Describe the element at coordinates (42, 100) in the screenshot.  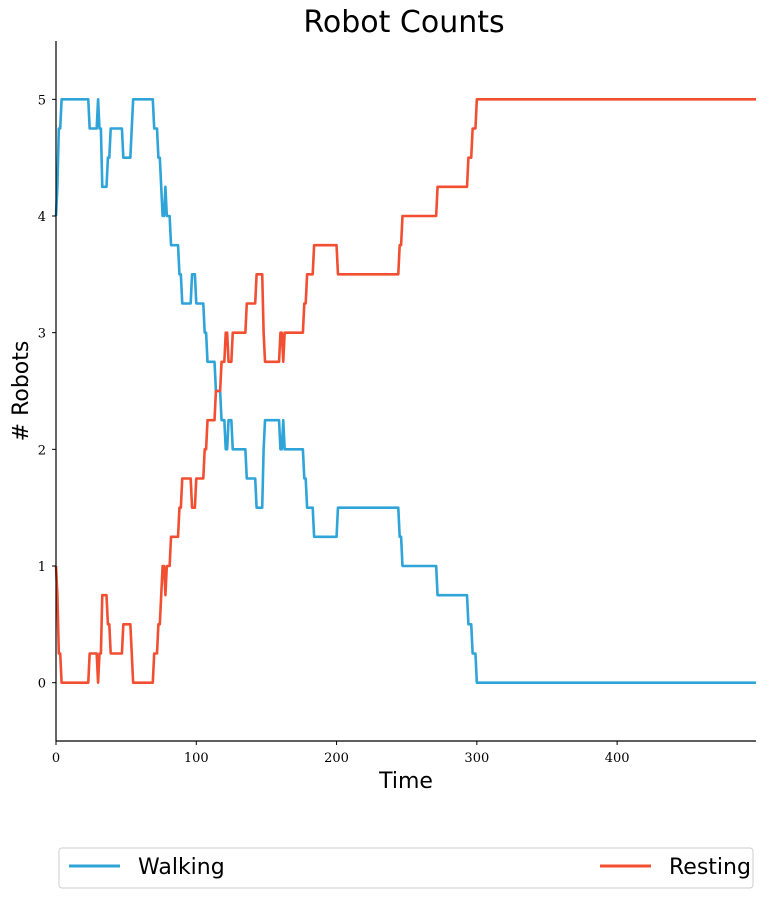
I see `y-tick-label: 5` at that location.